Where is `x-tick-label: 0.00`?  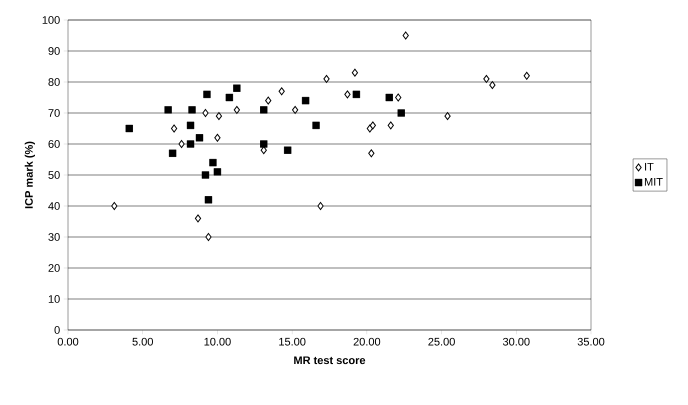 x-tick-label: 0.00 is located at coordinates (68, 342).